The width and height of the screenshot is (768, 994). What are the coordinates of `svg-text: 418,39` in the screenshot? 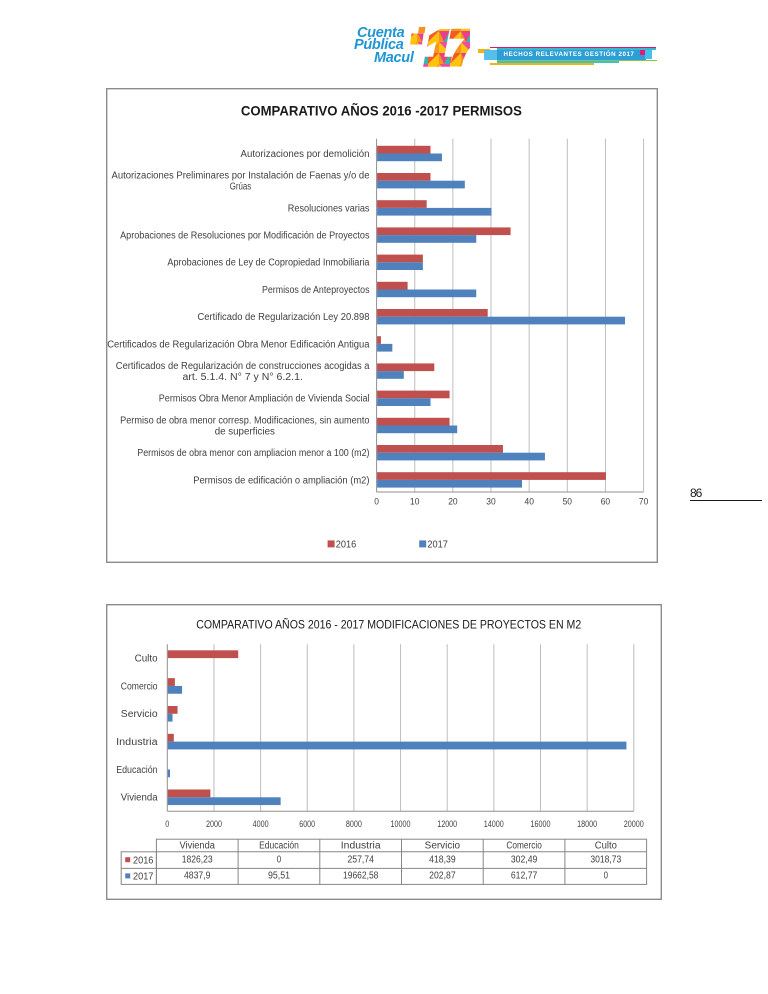 It's located at (442, 859).